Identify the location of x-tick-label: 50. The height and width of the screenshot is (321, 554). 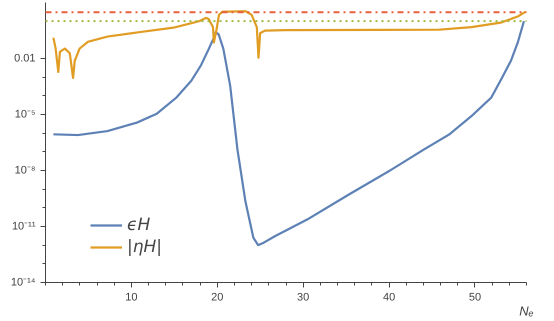
(475, 298).